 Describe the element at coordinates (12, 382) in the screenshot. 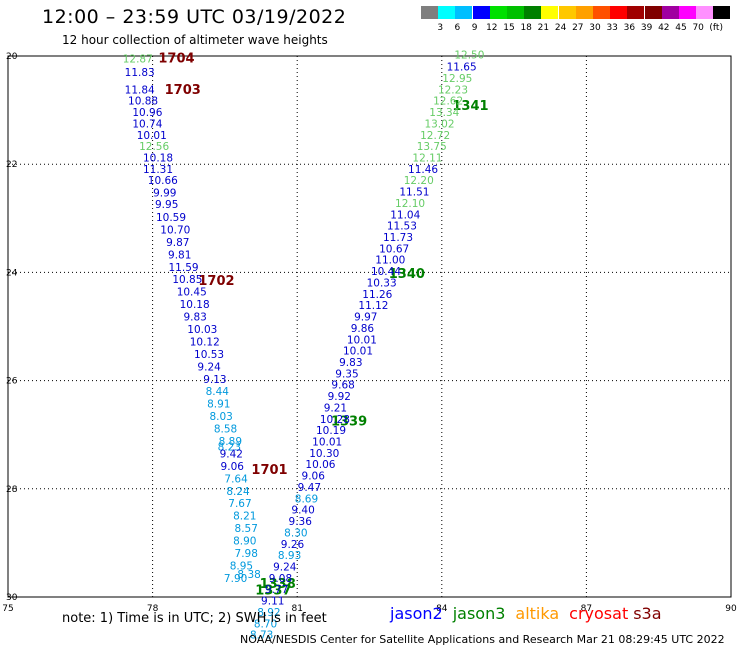

I see `lat-tick-label: 26` at that location.